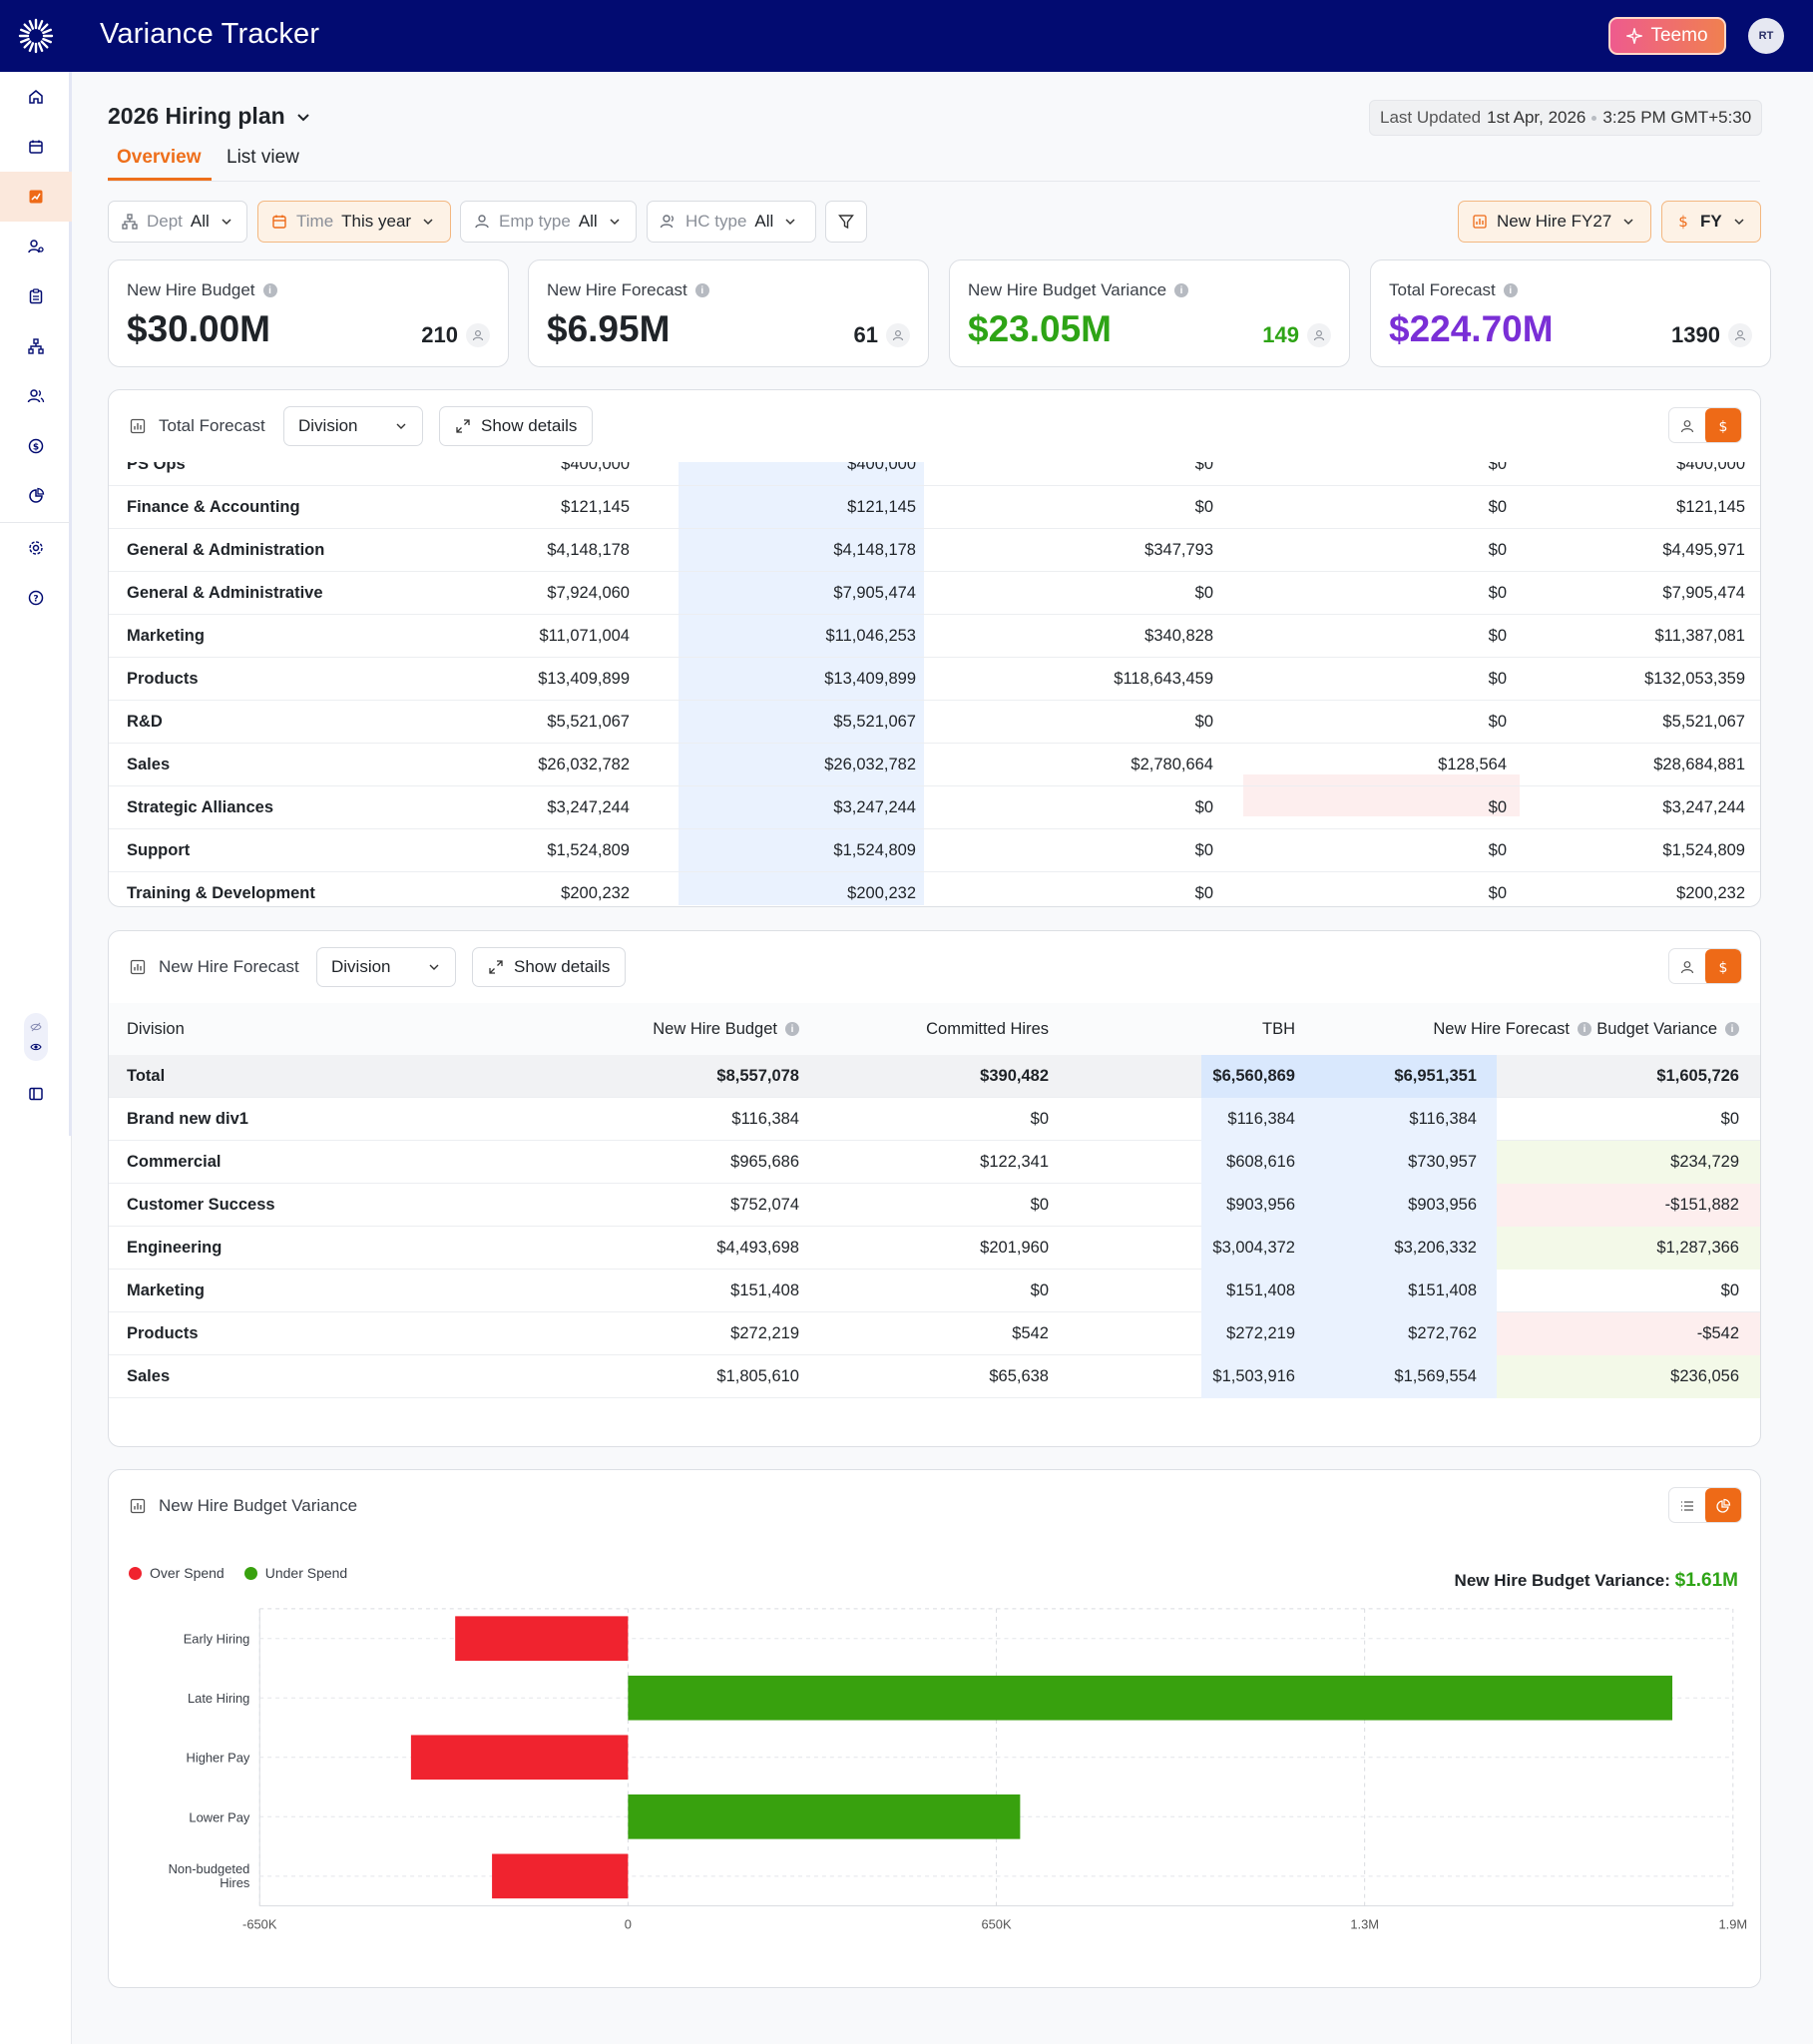 This screenshot has width=1813, height=2044. Describe the element at coordinates (36, 97) in the screenshot. I see `sidebar-item-home` at that location.